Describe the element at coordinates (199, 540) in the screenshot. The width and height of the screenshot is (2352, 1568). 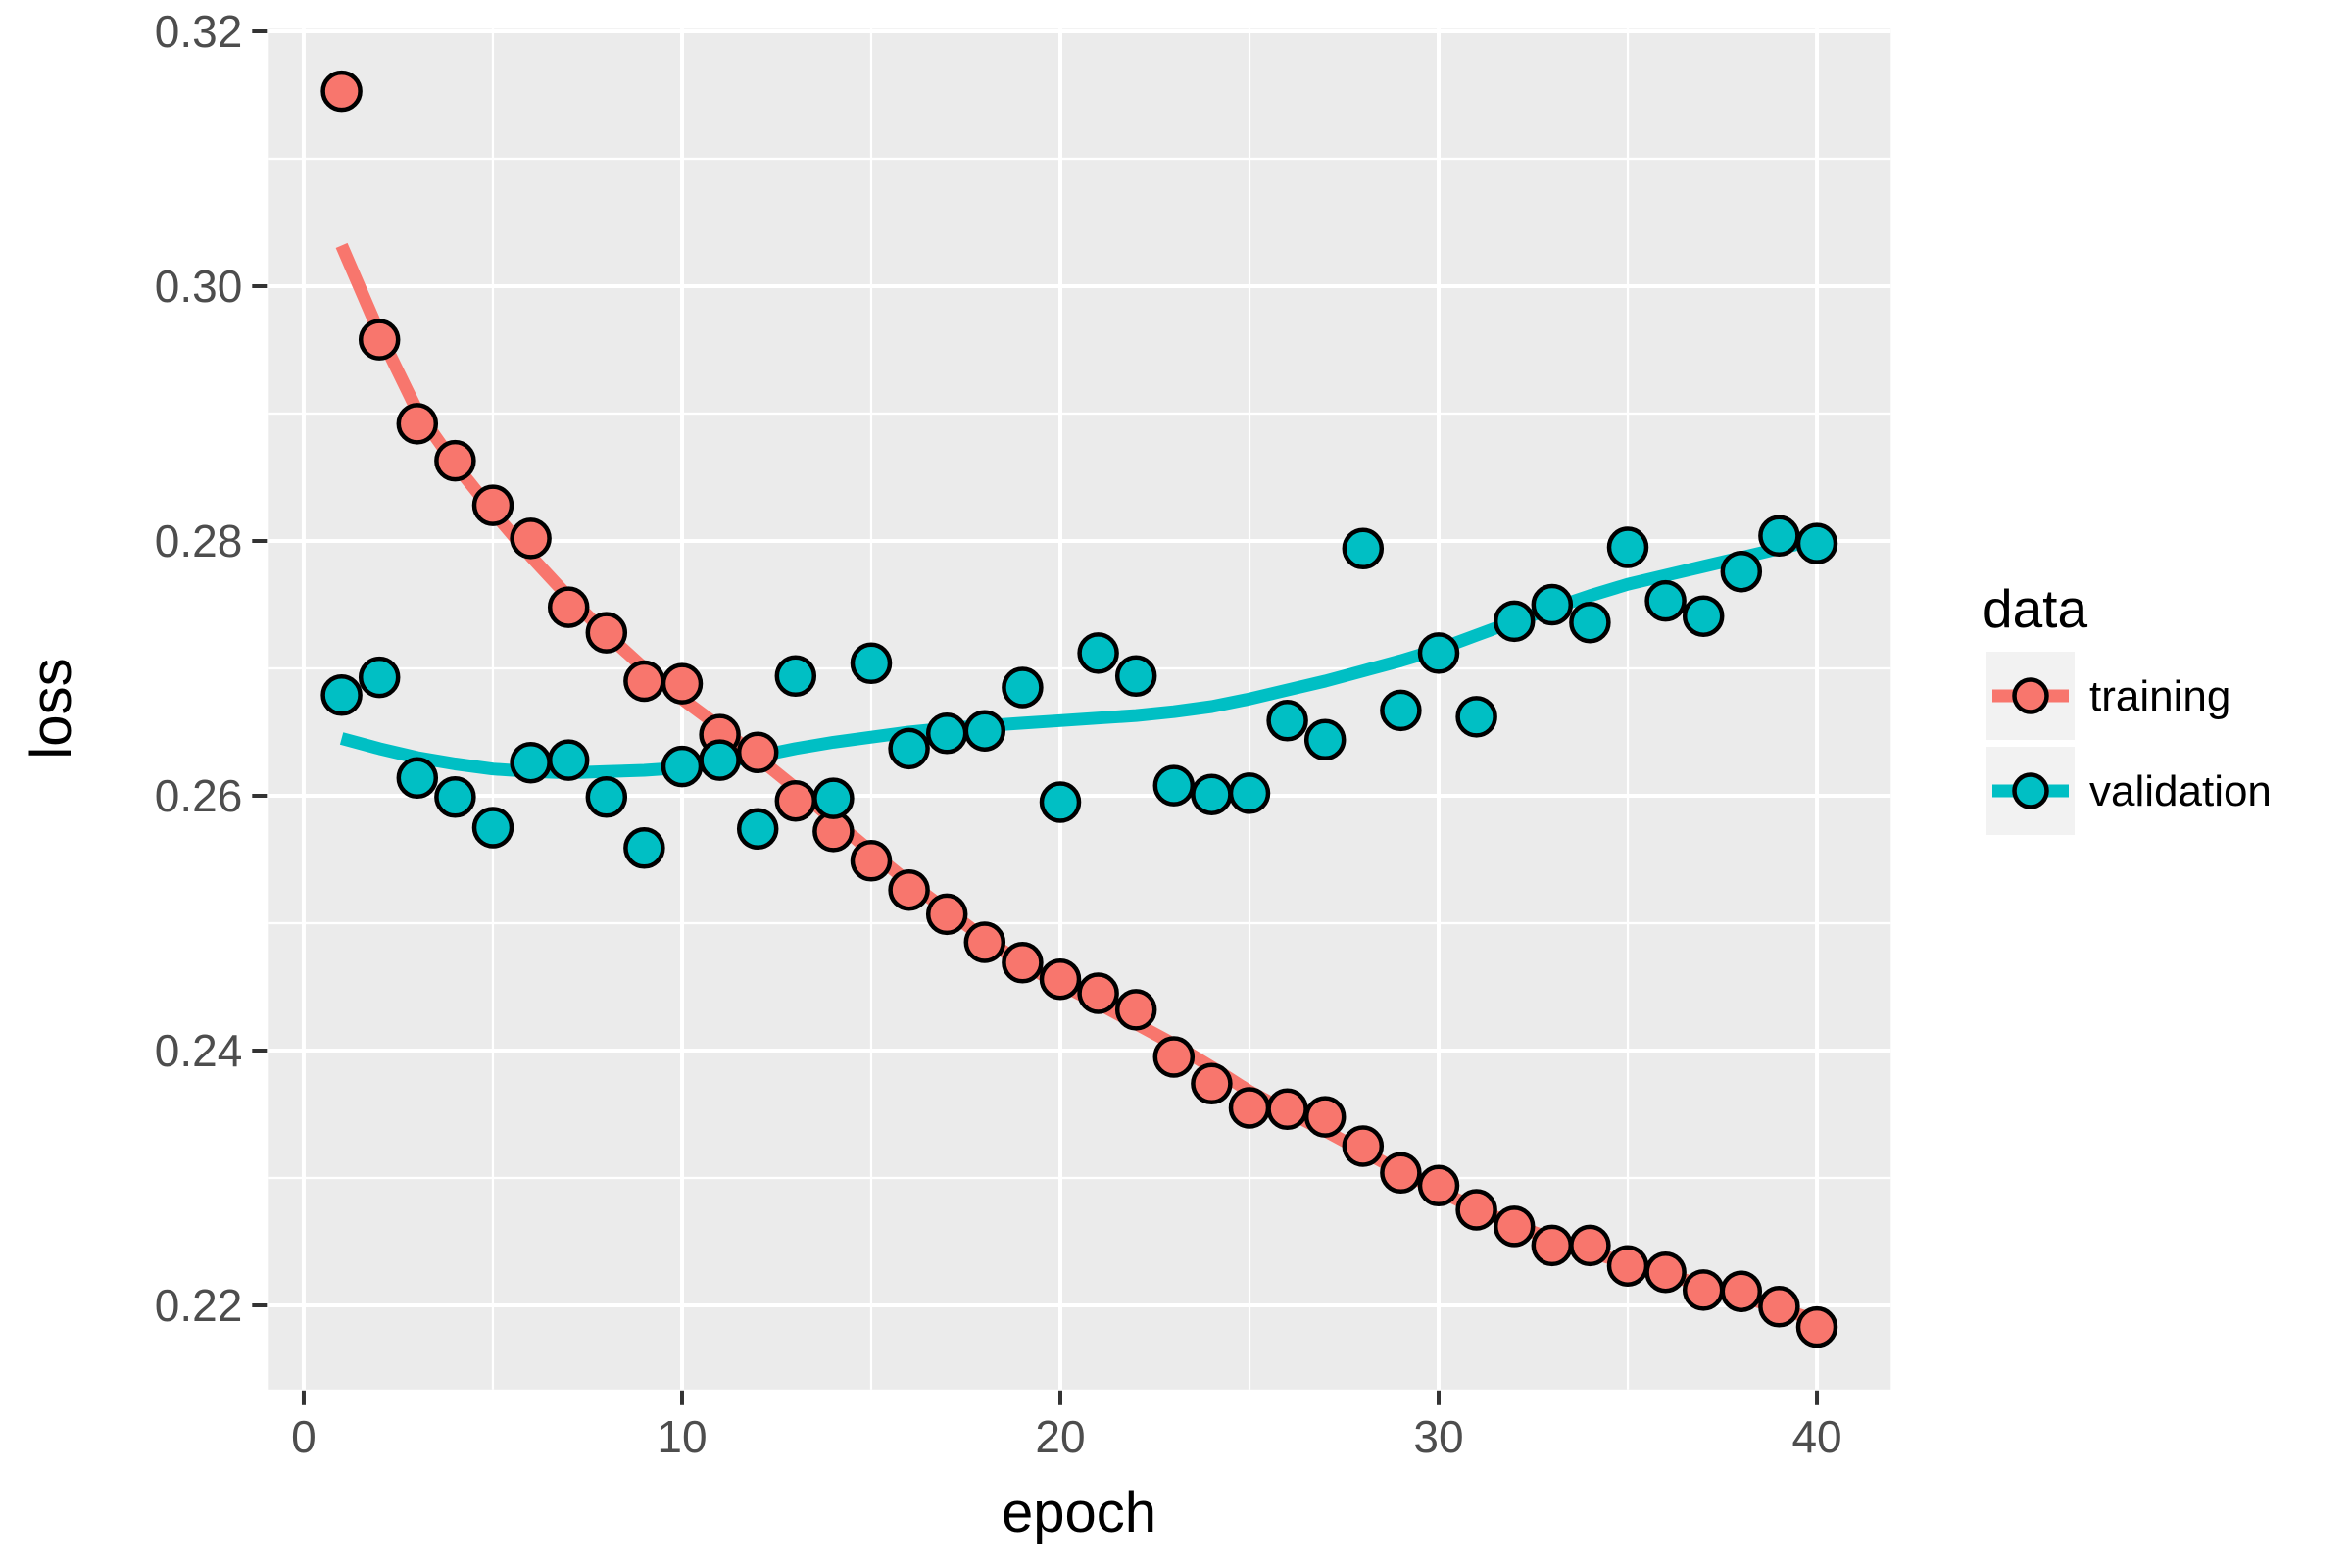
I see `y-tick-label: 0.28` at that location.